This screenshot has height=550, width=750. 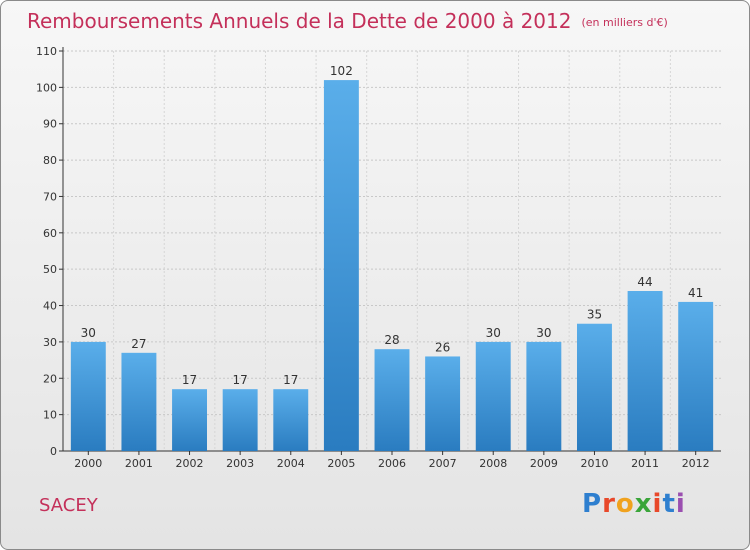 I want to click on city-name: SACEY, so click(x=68, y=505).